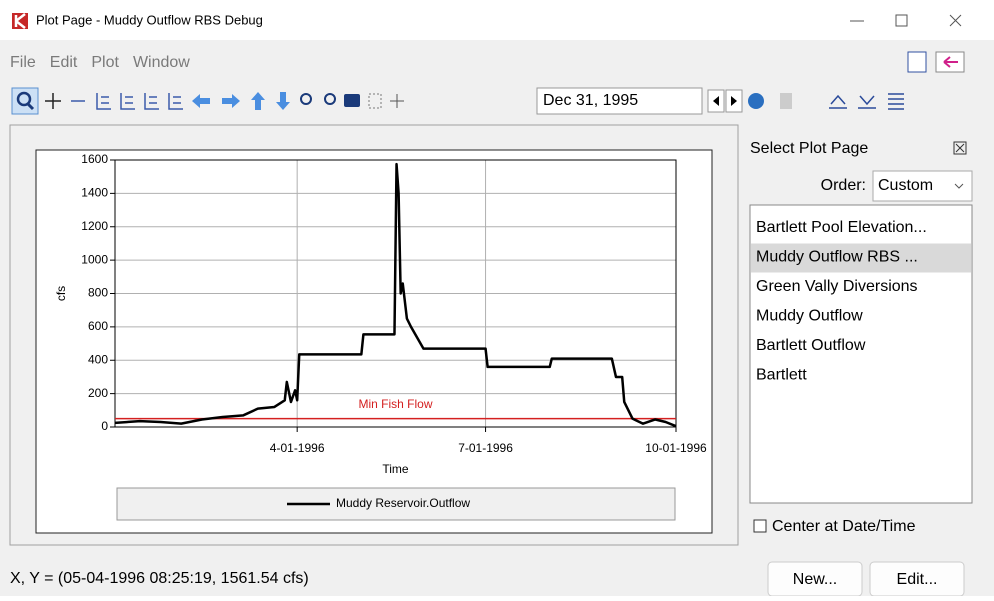 Image resolution: width=994 pixels, height=601 pixels. What do you see at coordinates (94, 259) in the screenshot?
I see `y-tick-label: 1000` at bounding box center [94, 259].